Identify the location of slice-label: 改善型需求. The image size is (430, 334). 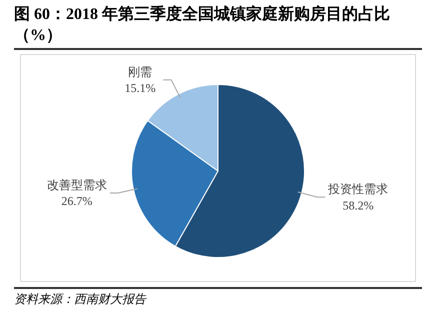
(76, 185).